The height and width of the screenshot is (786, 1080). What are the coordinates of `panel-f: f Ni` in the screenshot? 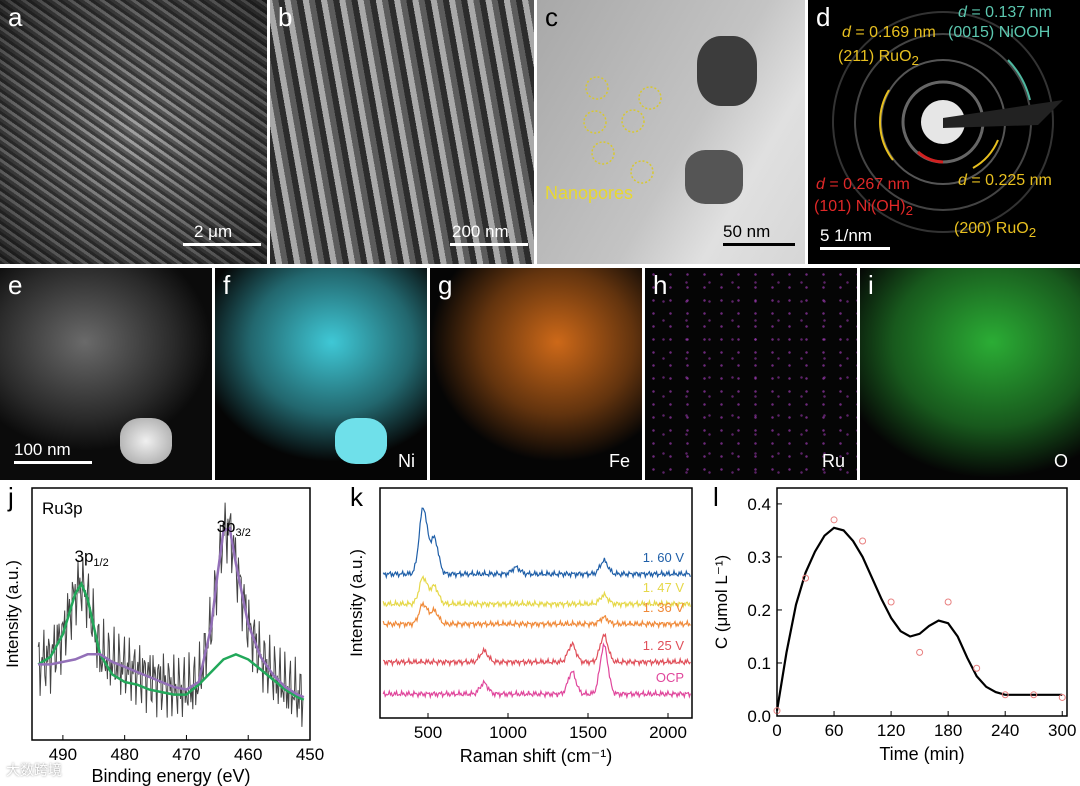 It's located at (321, 374).